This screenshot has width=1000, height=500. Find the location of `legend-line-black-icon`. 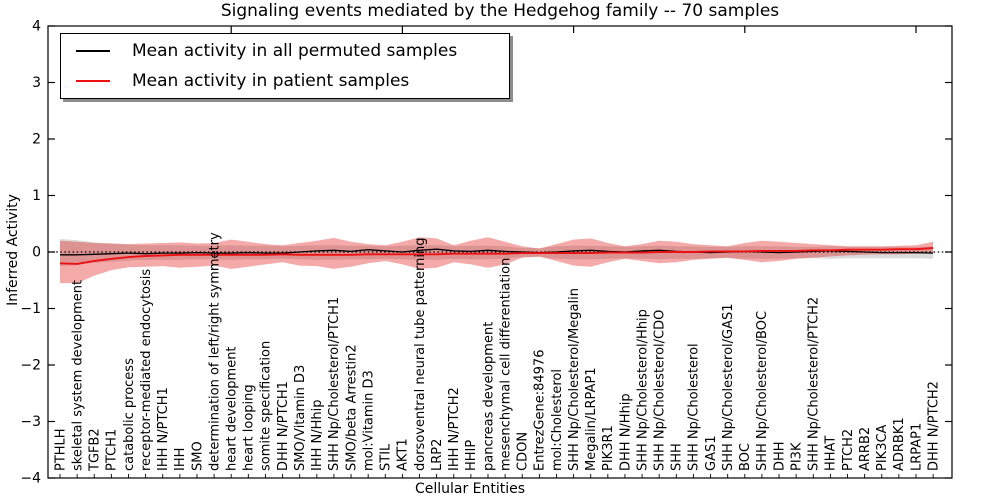

legend-line-black-icon is located at coordinates (93, 50).